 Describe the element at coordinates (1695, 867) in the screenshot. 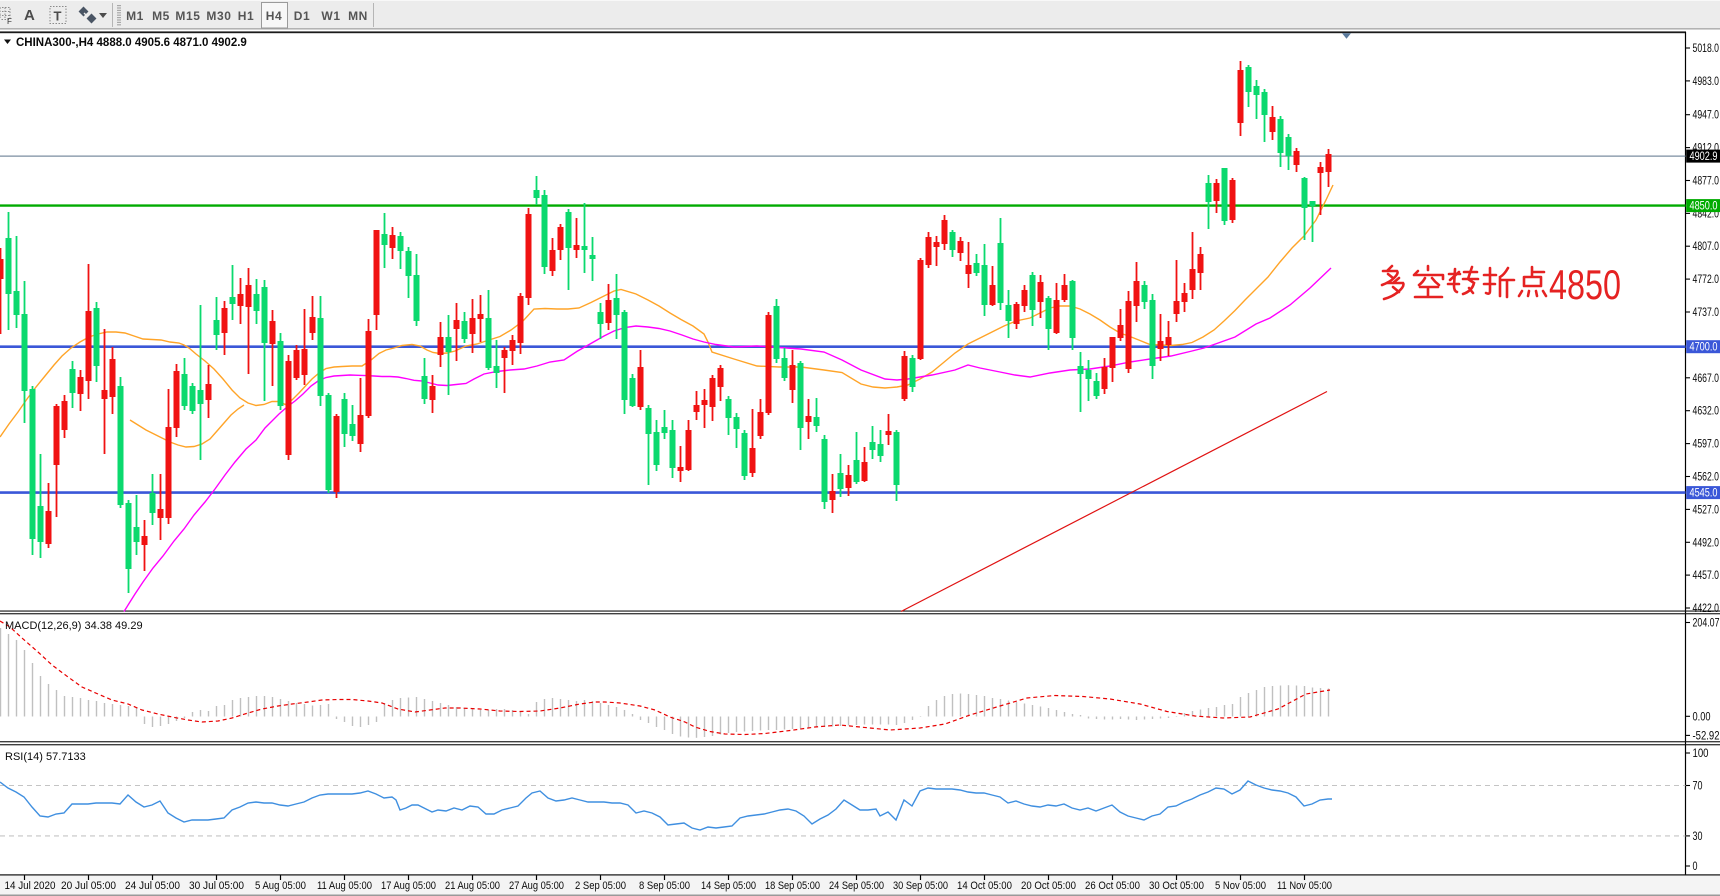

I see `svg-text: 0` at that location.